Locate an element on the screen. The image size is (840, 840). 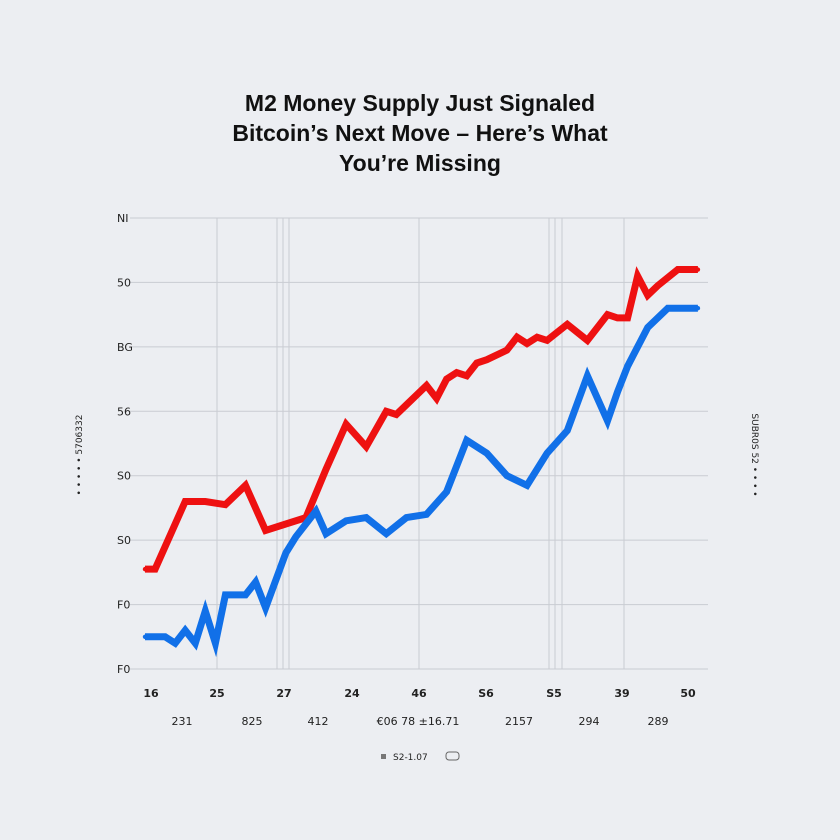
x-sub-label: 289 is located at coordinates (658, 721).